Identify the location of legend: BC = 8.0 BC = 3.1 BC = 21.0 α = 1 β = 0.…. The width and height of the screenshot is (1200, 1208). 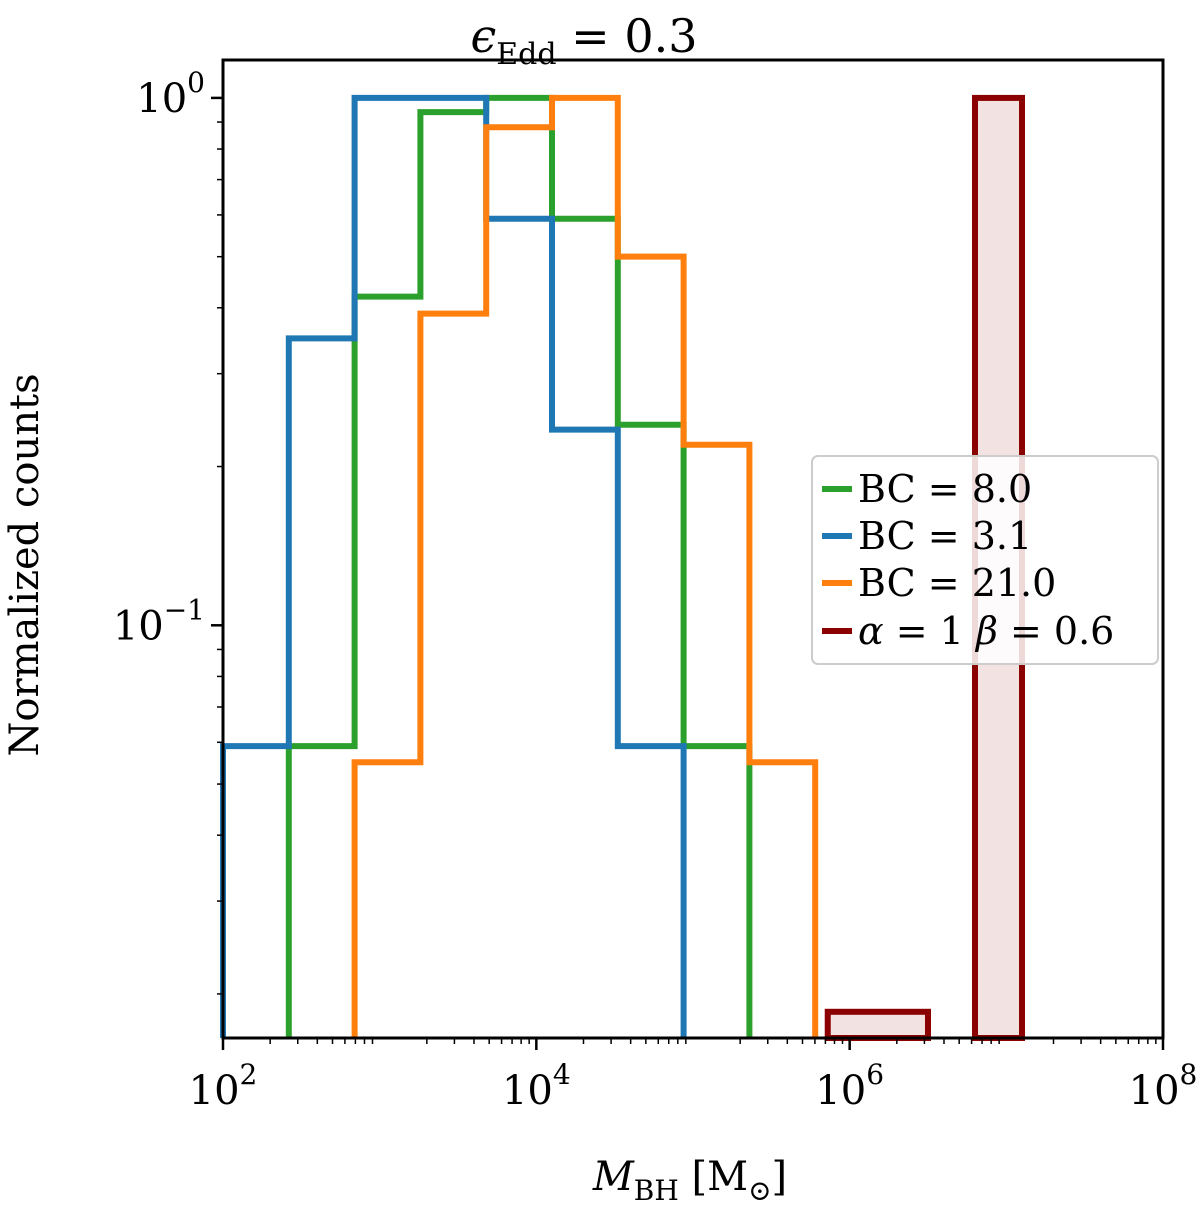
(985, 560).